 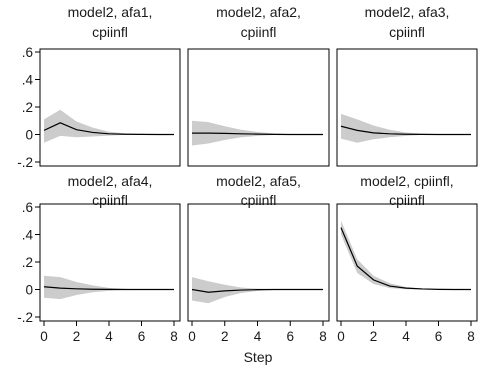 What do you see at coordinates (258, 181) in the screenshot?
I see `panel-5-title-line1: model2, afa5,` at bounding box center [258, 181].